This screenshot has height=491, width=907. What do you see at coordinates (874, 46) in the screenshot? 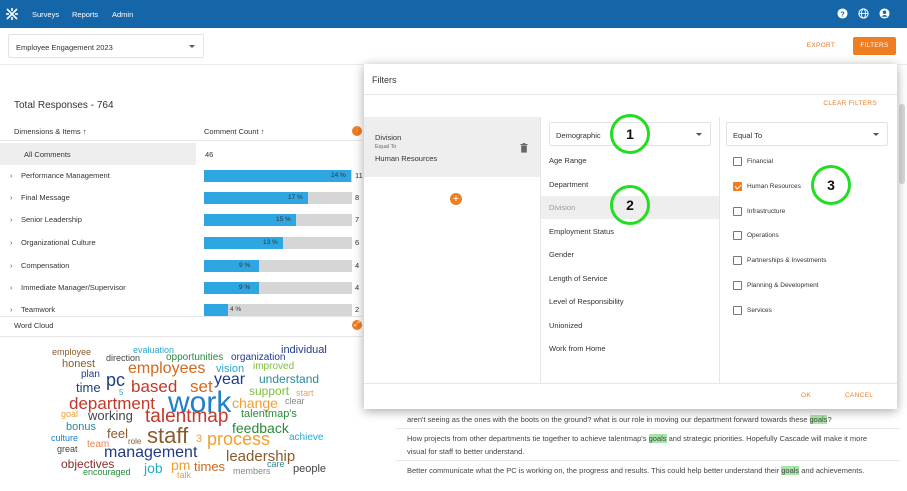
I see `filters-button: FILTERS` at bounding box center [874, 46].